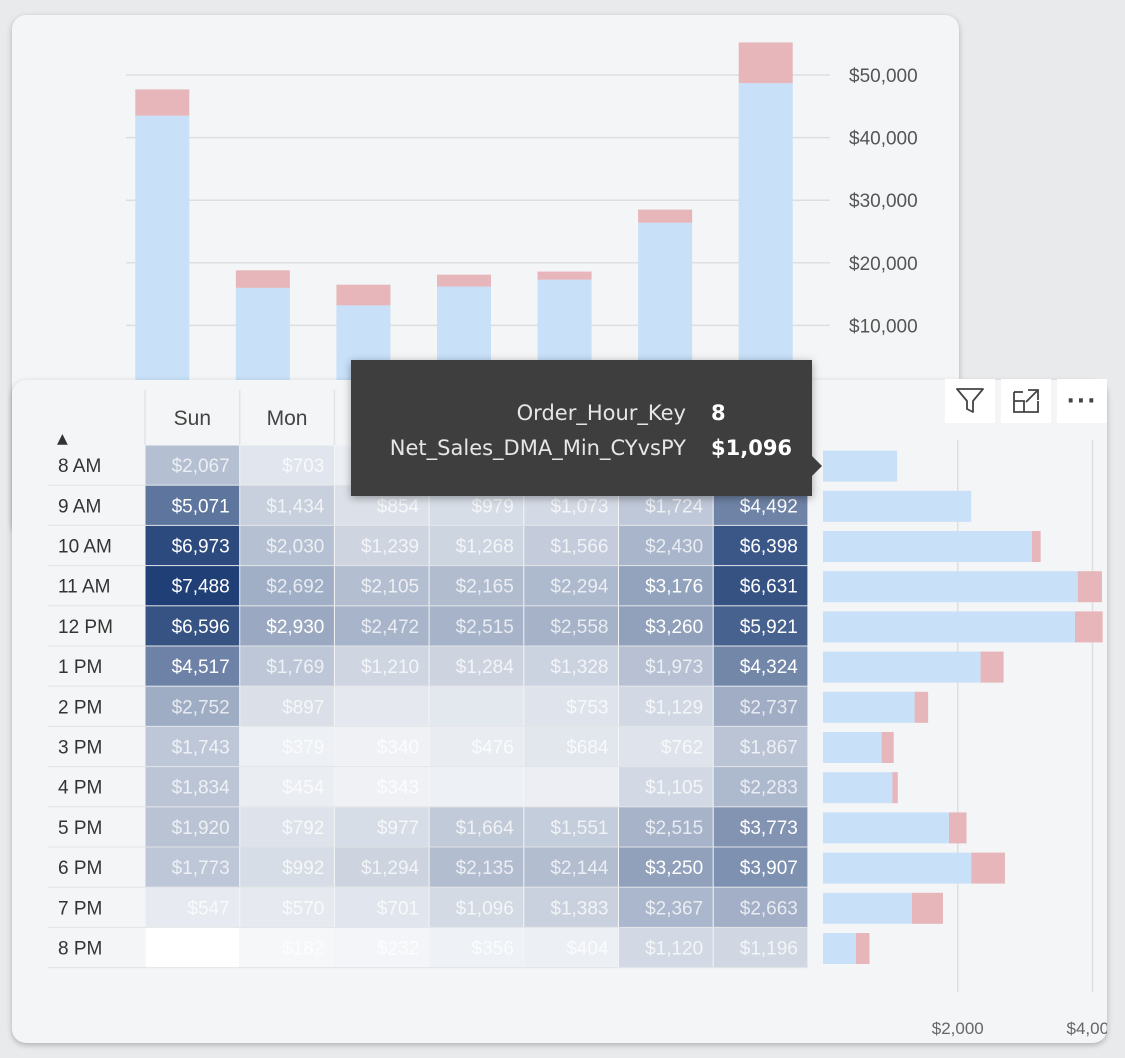  What do you see at coordinates (970, 401) in the screenshot?
I see `filter-button` at bounding box center [970, 401].